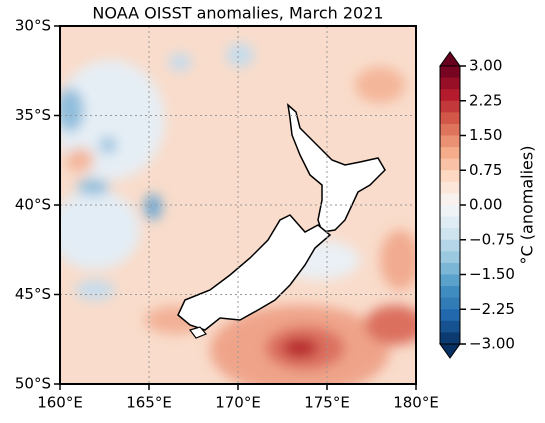 The width and height of the screenshot is (545, 423). Describe the element at coordinates (33, 115) in the screenshot. I see `y-tick-label: 35°S` at that location.